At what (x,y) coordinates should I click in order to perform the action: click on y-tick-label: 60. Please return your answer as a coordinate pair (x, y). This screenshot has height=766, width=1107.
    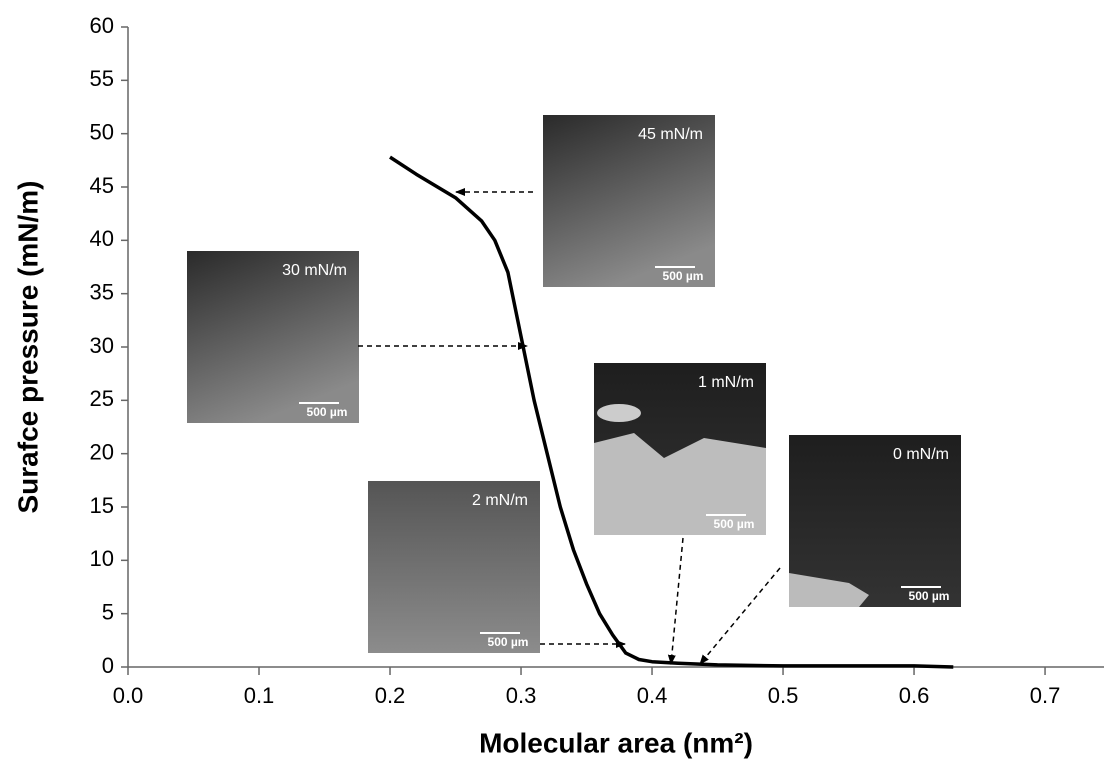
    Looking at the image, I should click on (102, 25).